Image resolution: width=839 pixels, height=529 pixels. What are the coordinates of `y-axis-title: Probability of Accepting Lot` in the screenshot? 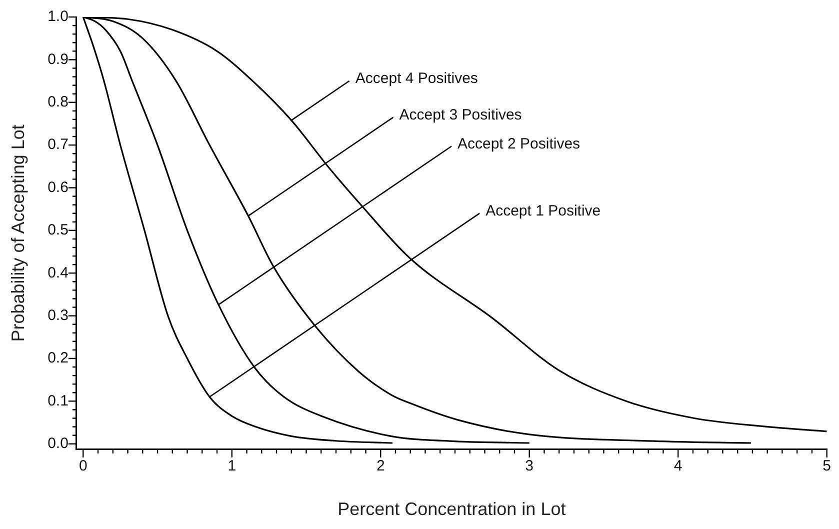 It's located at (18, 233).